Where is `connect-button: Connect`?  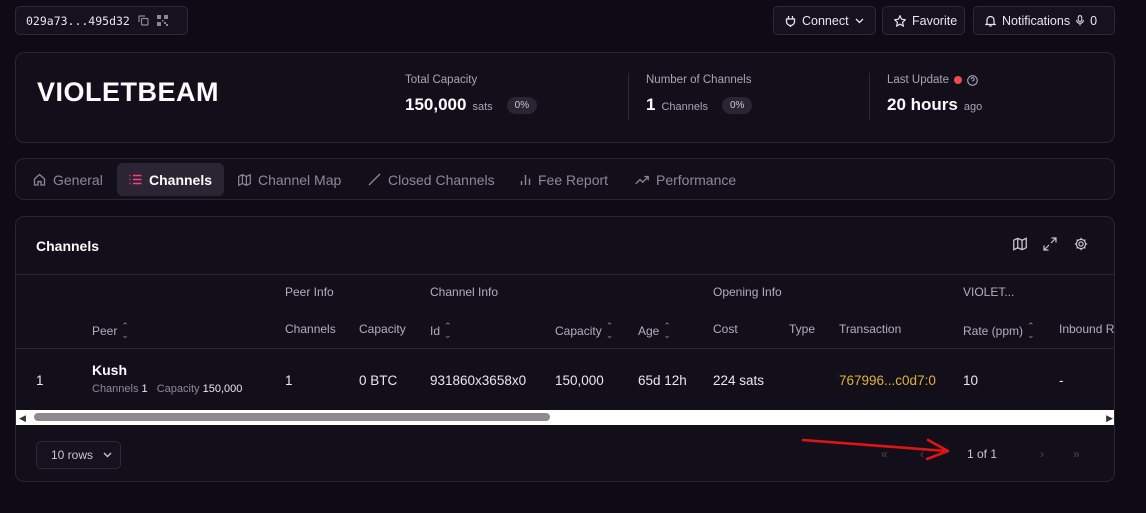
connect-button: Connect is located at coordinates (824, 20).